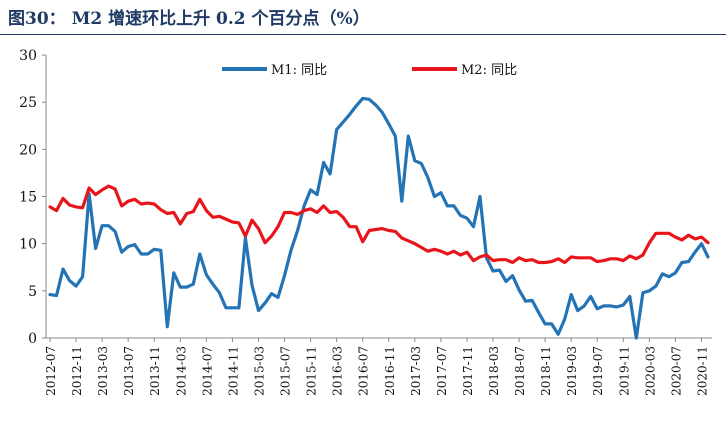  Describe the element at coordinates (207, 371) in the screenshot. I see `x-tick-label: 2014-07` at that location.